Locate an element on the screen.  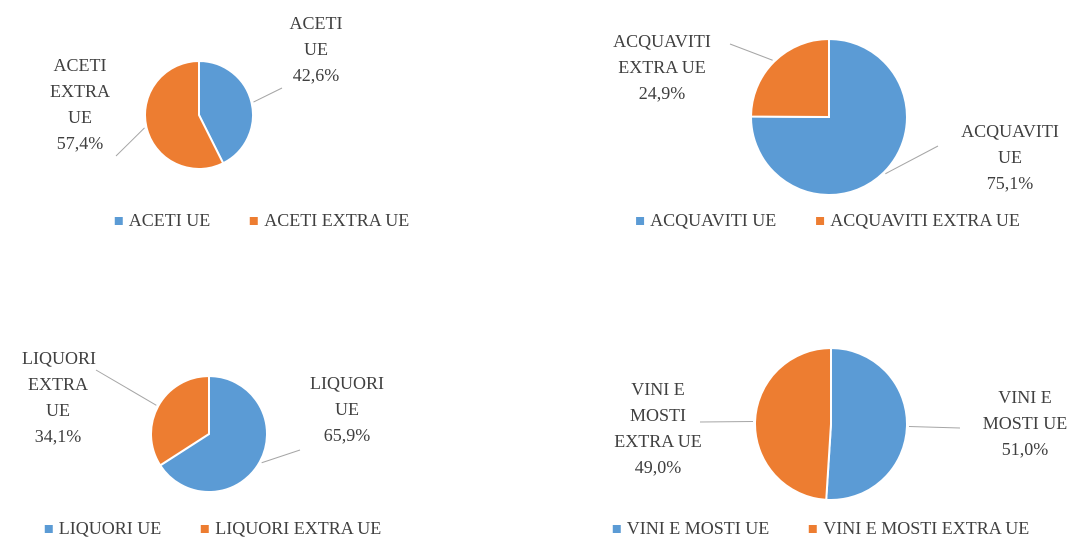
legend-label: VINI E MOSTI EXTRA UE is located at coordinates (926, 528).